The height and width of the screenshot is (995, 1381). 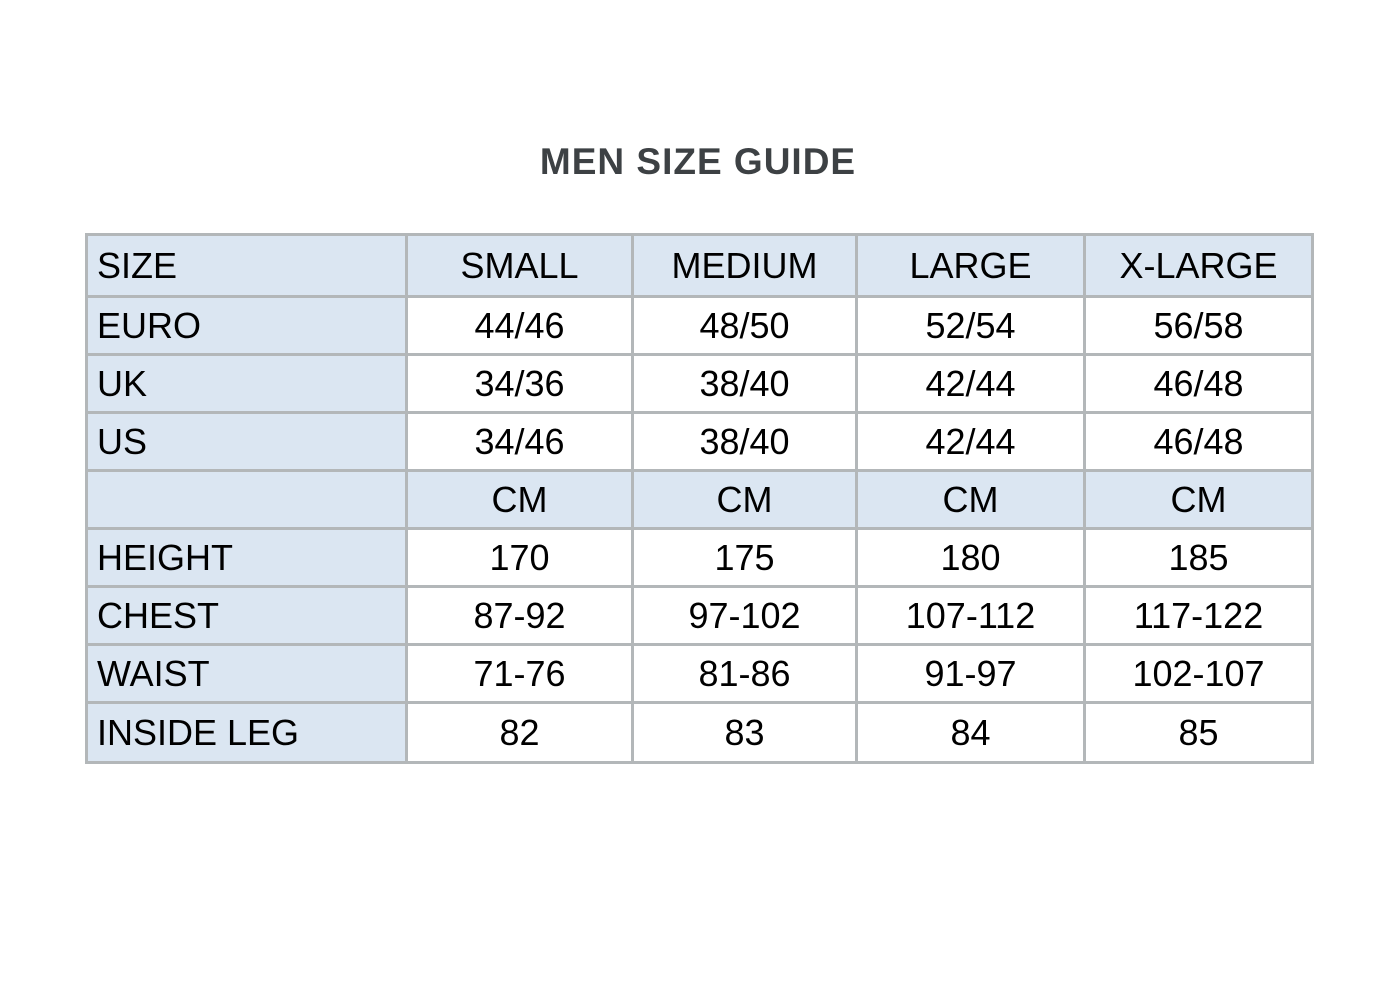 I want to click on row-label: HEIGHT, so click(x=246, y=557).